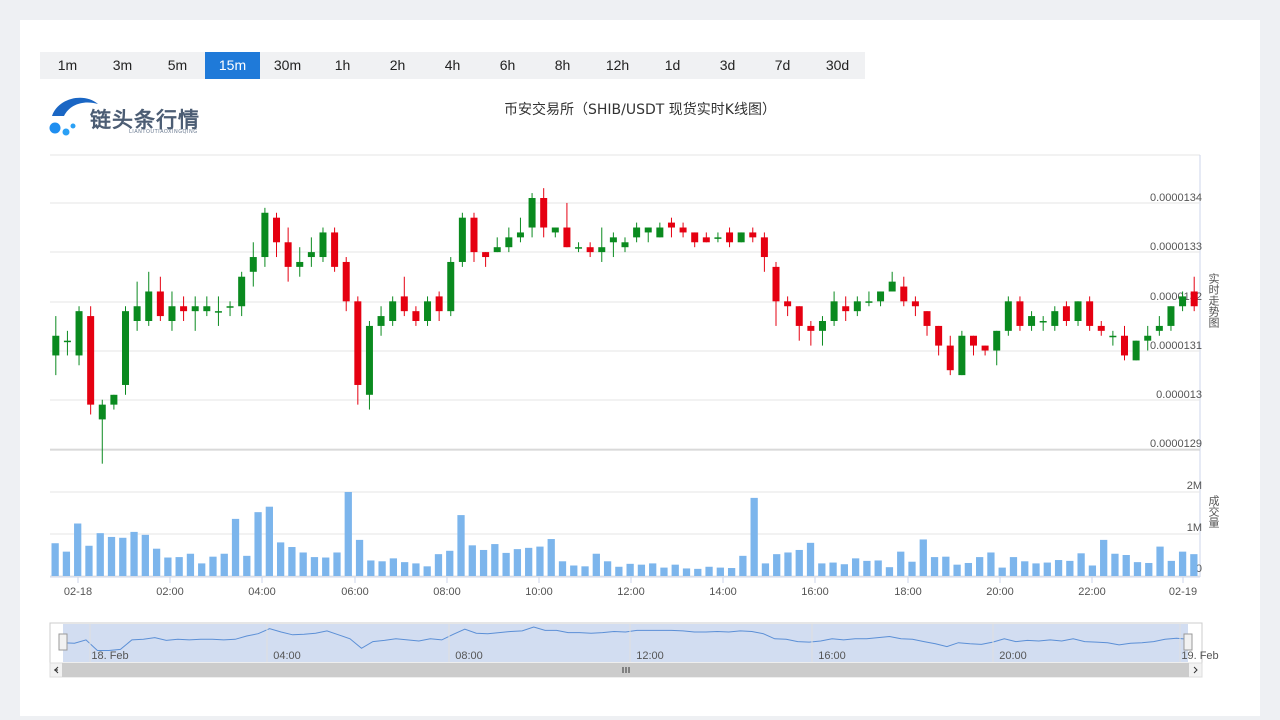 This screenshot has width=1280, height=720. I want to click on time-tick-label: 04:00, so click(262, 592).